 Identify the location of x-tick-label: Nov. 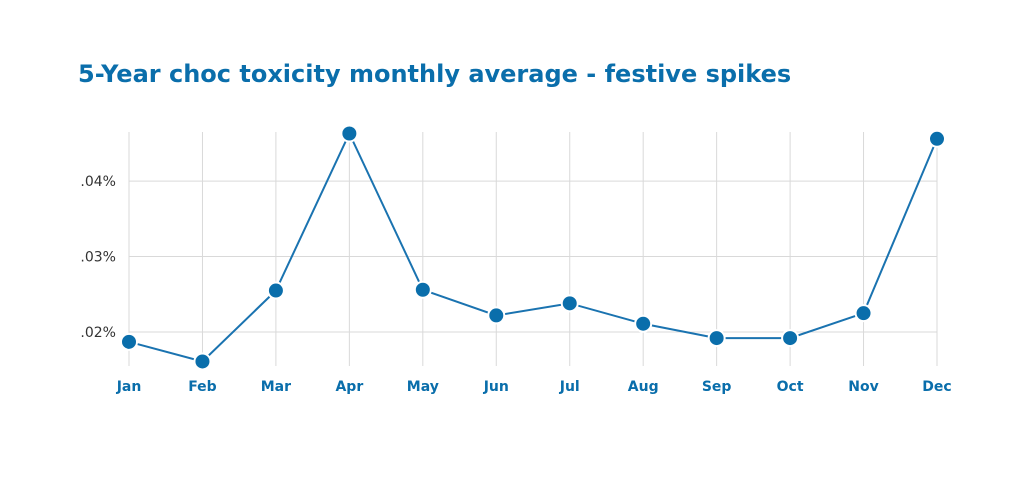
(863, 387).